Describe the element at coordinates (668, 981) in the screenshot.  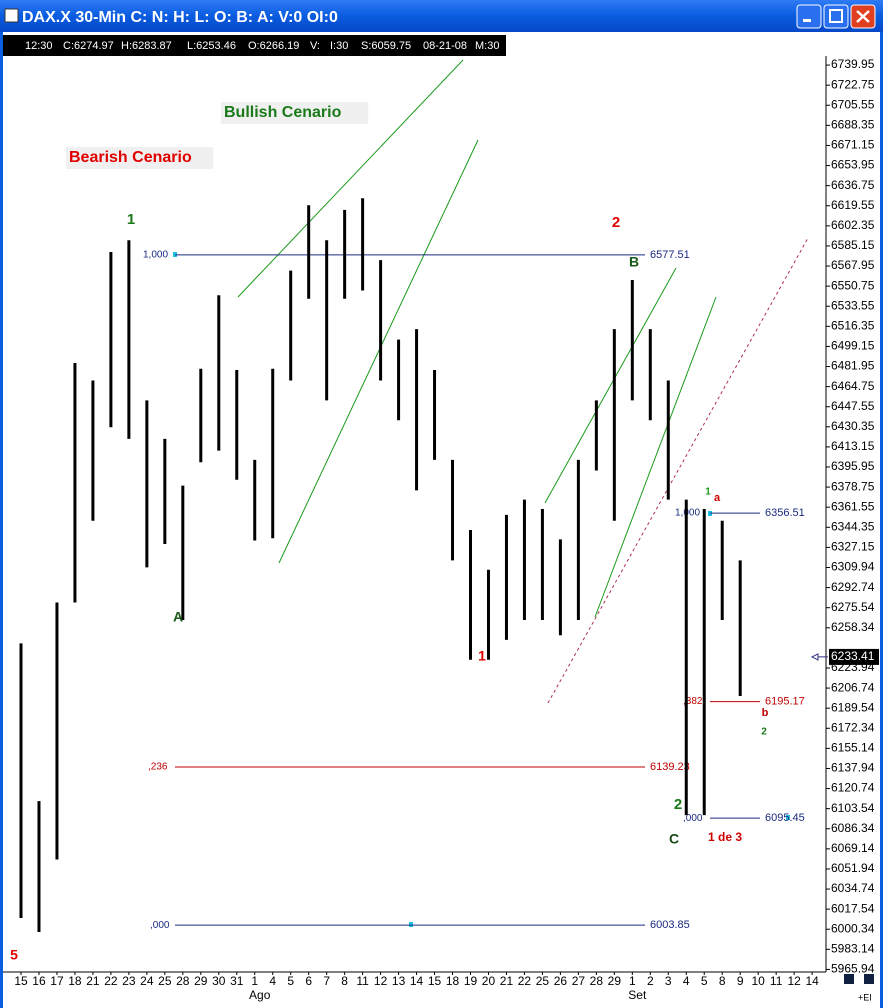
I see `x-tick-label: 3` at that location.